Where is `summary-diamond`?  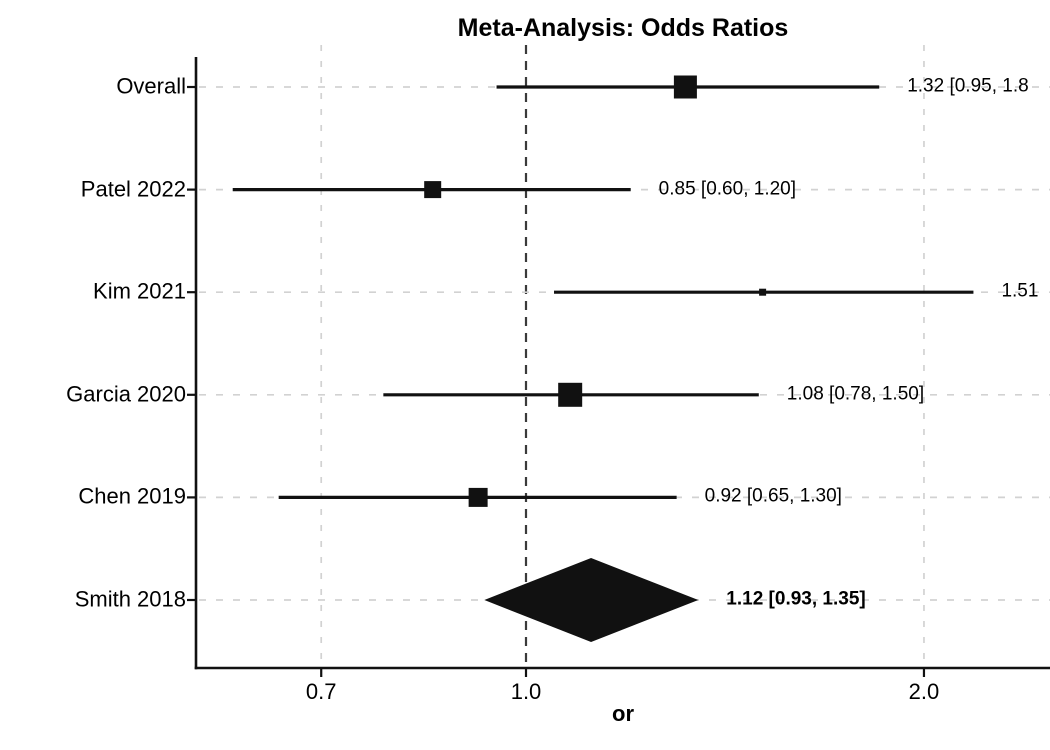
summary-diamond is located at coordinates (591, 600).